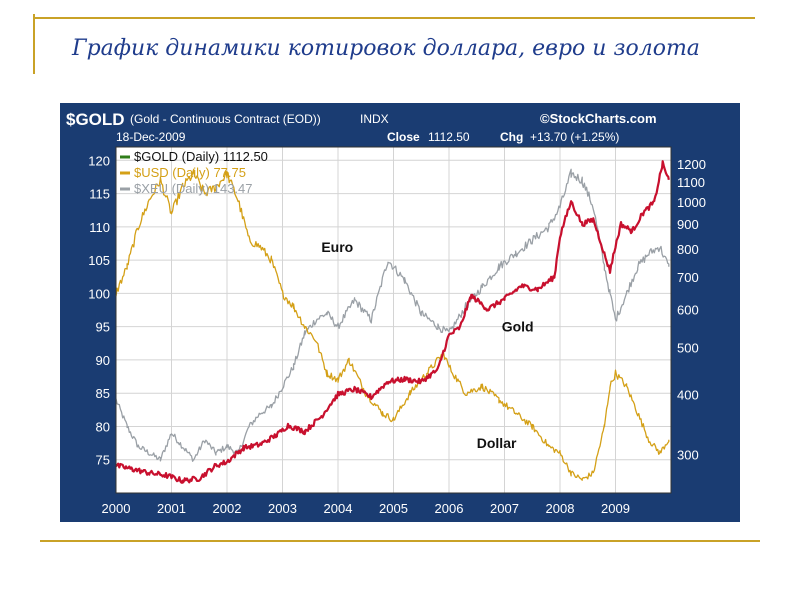 Image resolution: width=800 pixels, height=600 pixels. Describe the element at coordinates (449, 508) in the screenshot. I see `x-tick-label: 2006` at that location.